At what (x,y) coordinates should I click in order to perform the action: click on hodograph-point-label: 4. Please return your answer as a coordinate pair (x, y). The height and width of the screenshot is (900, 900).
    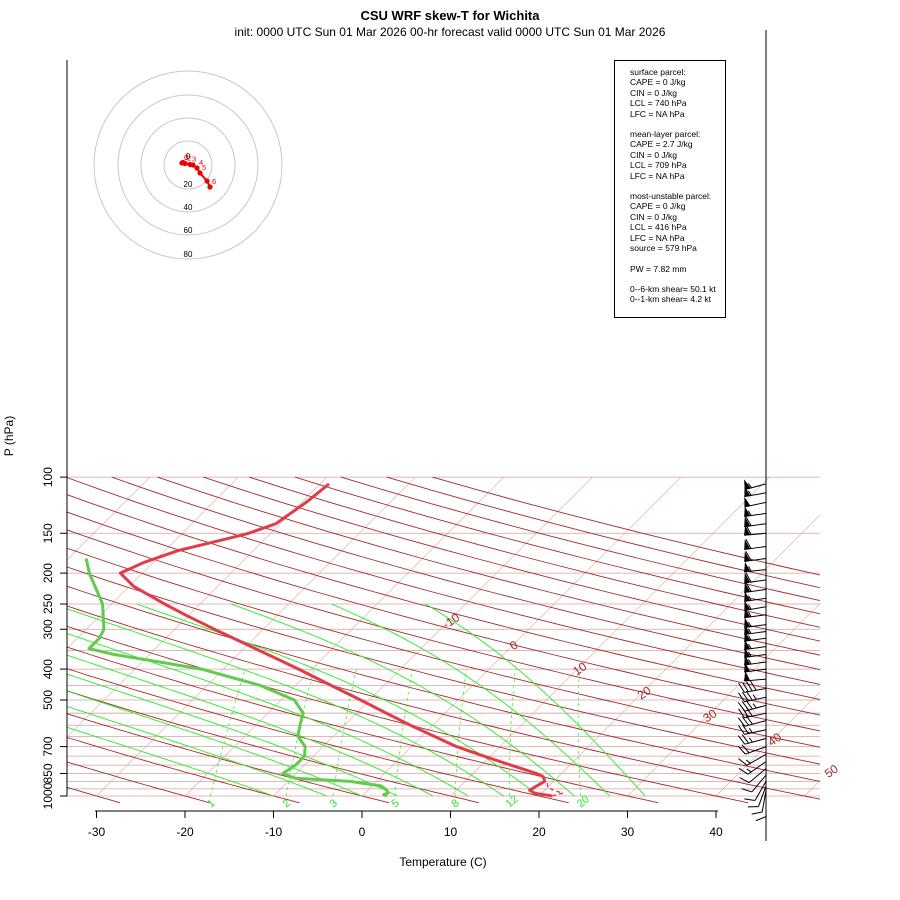
    Looking at the image, I should click on (201, 162).